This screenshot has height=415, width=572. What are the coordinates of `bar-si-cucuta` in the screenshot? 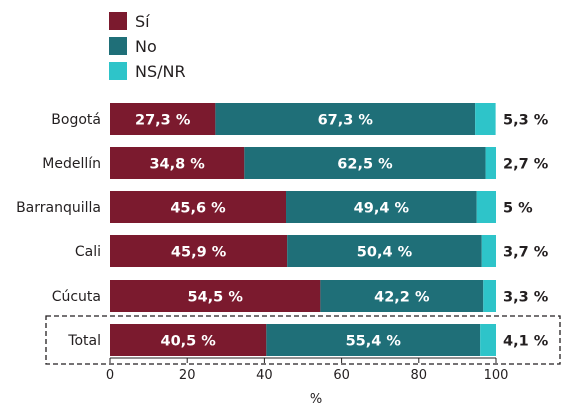 It's located at (215, 296).